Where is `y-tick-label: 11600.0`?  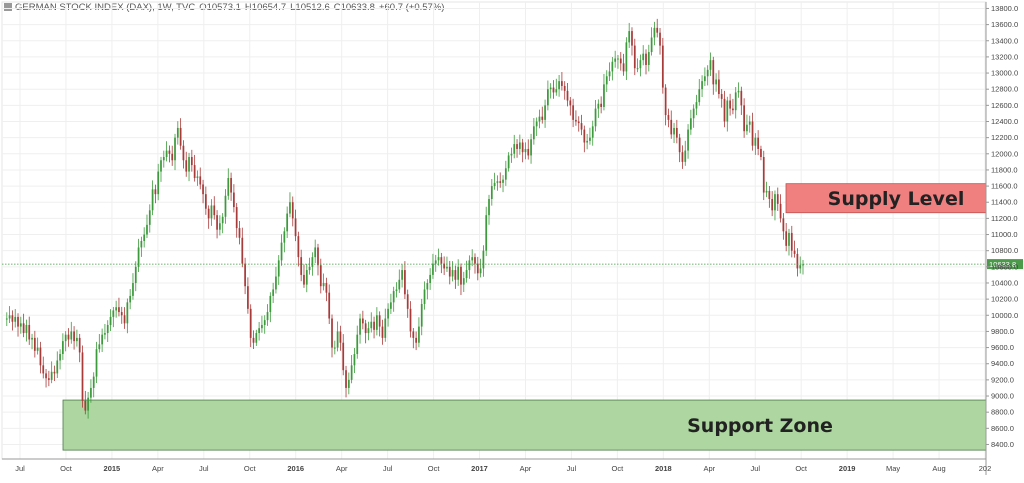 y-tick-label: 11600.0 is located at coordinates (1004, 186).